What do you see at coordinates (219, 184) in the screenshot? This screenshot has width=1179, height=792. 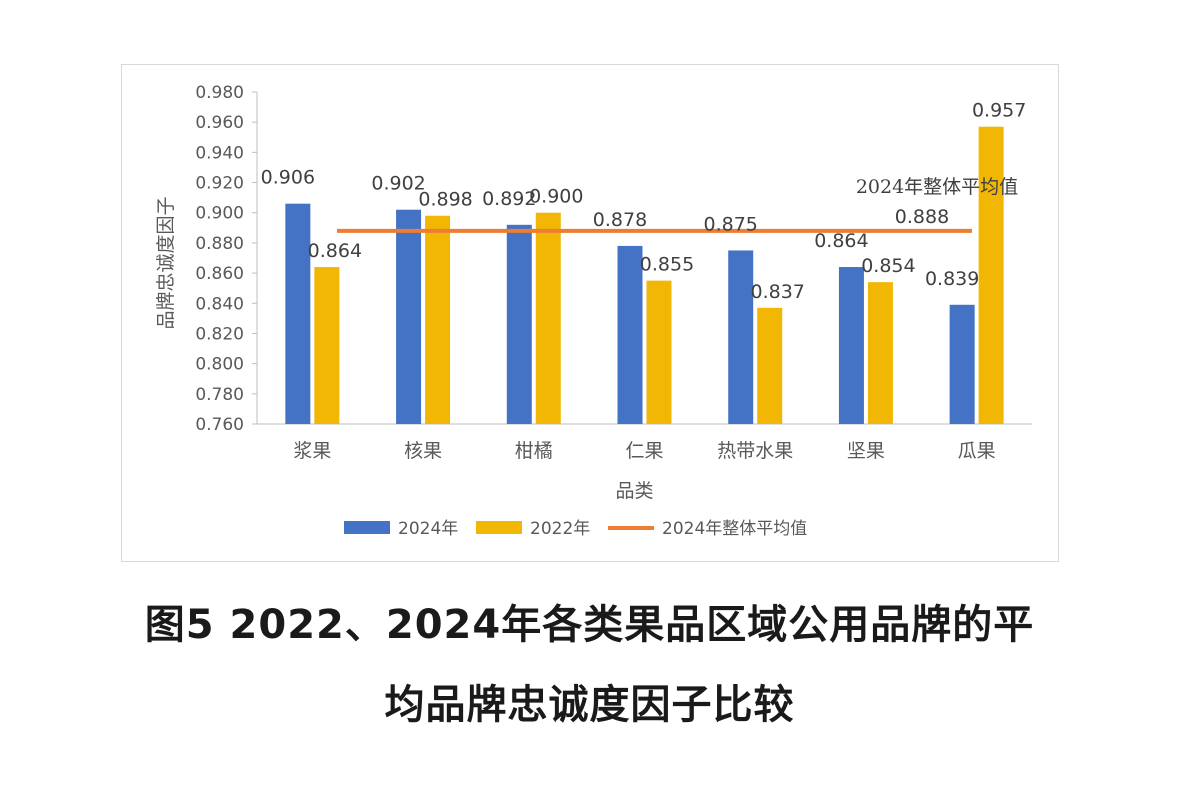 I see `y-tick-label: 0.920` at bounding box center [219, 184].